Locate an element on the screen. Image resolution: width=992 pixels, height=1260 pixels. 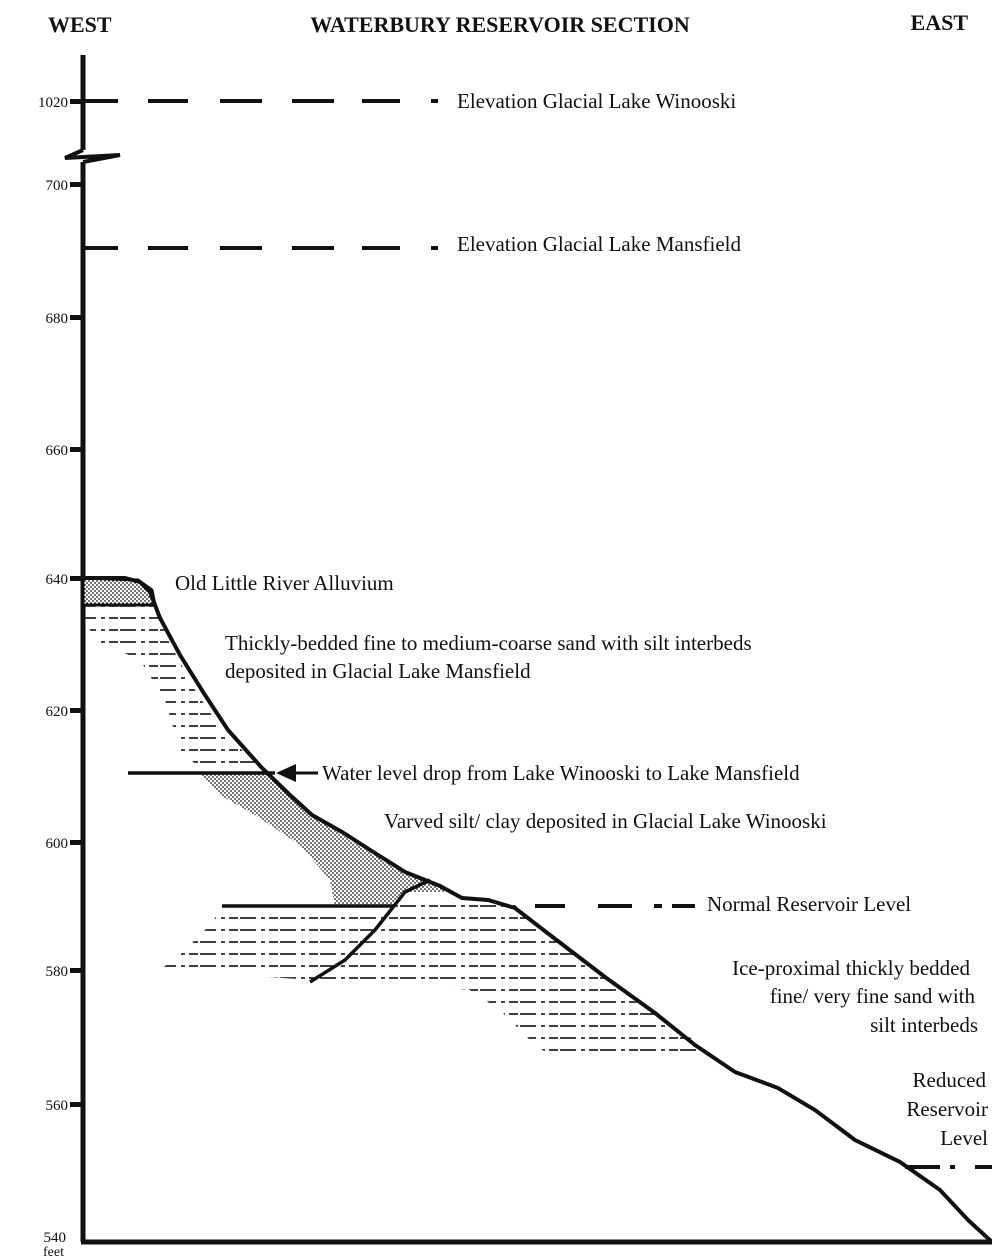
label-alluvium: Old Little River Alluvium is located at coordinates (284, 583).